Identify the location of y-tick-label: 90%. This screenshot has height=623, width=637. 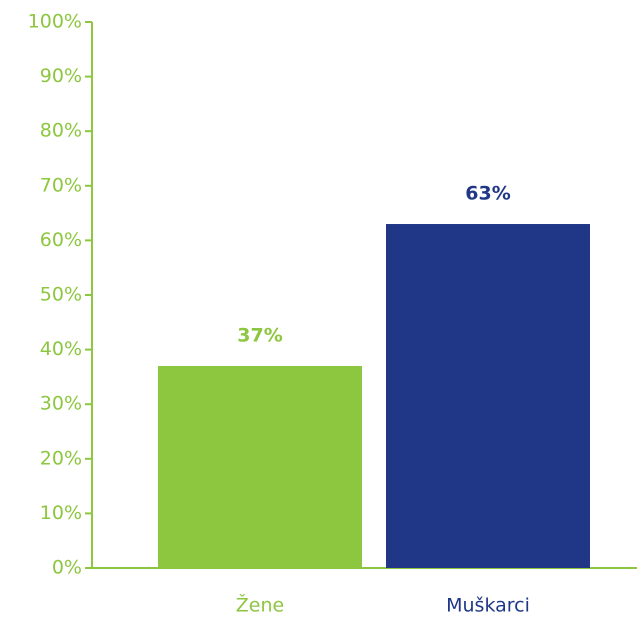
(61, 76).